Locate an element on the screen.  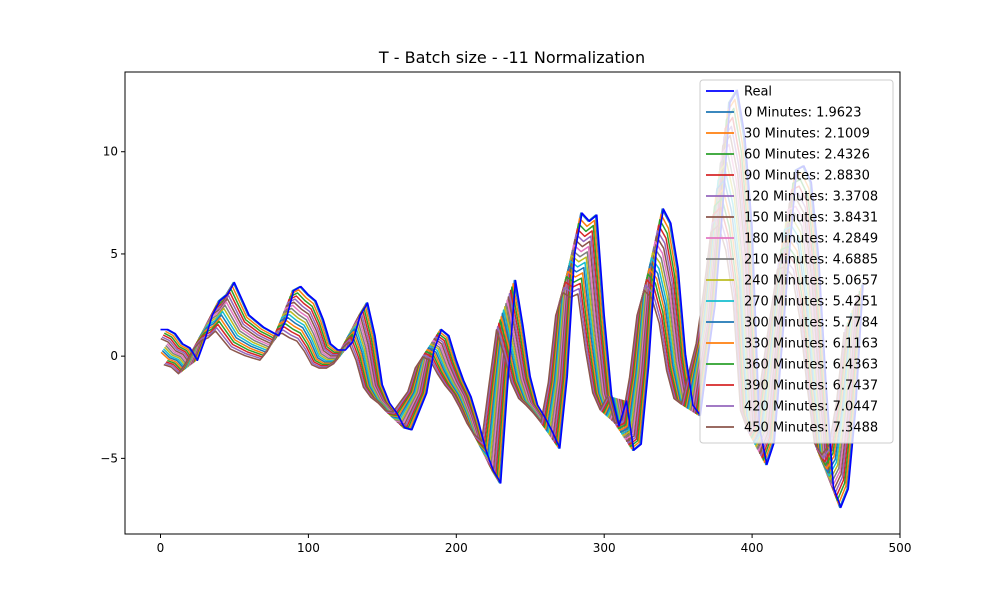
legend-label: 420 Minutes: 7.0447 is located at coordinates (811, 407).